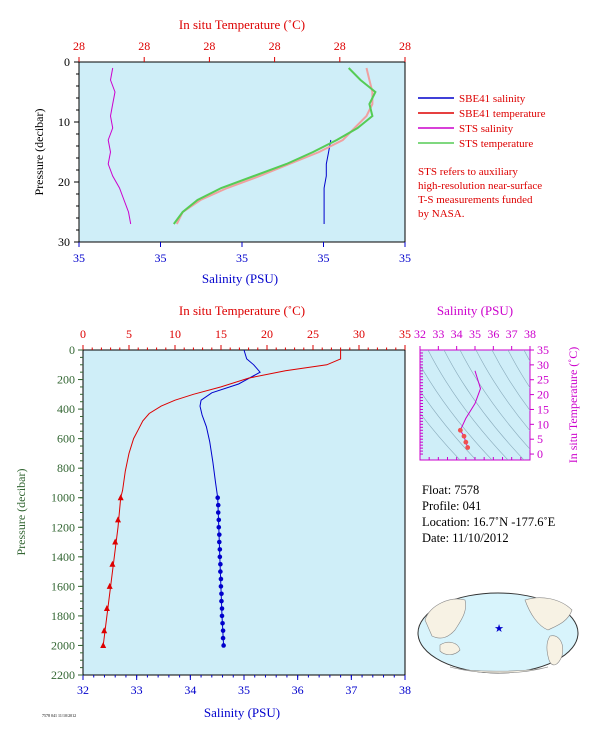 The width and height of the screenshot is (601, 736). Describe the element at coordinates (68, 152) in the screenshot. I see `top-pressure-ticks: 0 10 20 30` at that location.